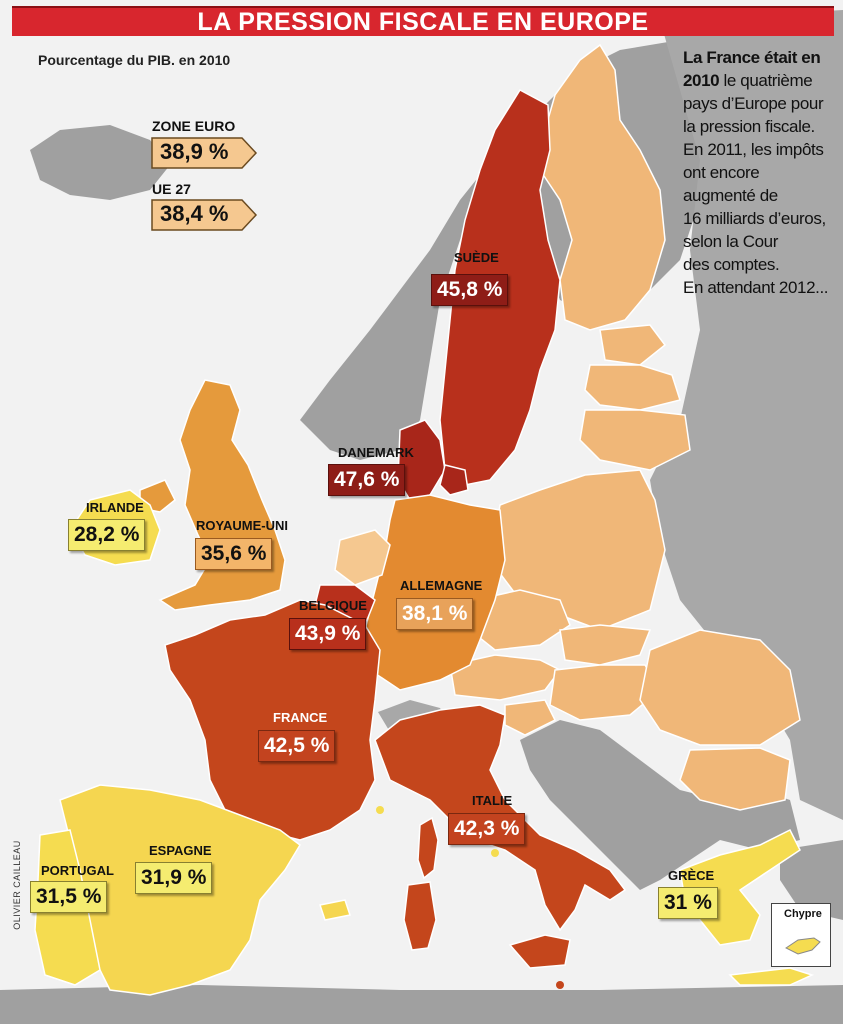  What do you see at coordinates (362, 557) in the screenshot?
I see `country-netherlands` at bounding box center [362, 557].